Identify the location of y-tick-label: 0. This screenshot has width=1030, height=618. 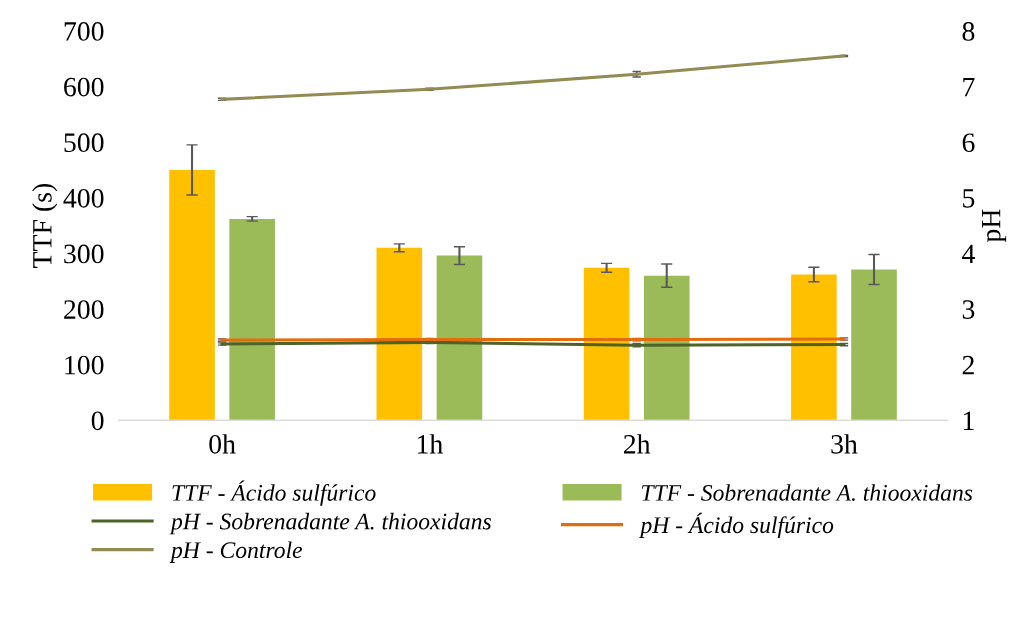
(97, 421).